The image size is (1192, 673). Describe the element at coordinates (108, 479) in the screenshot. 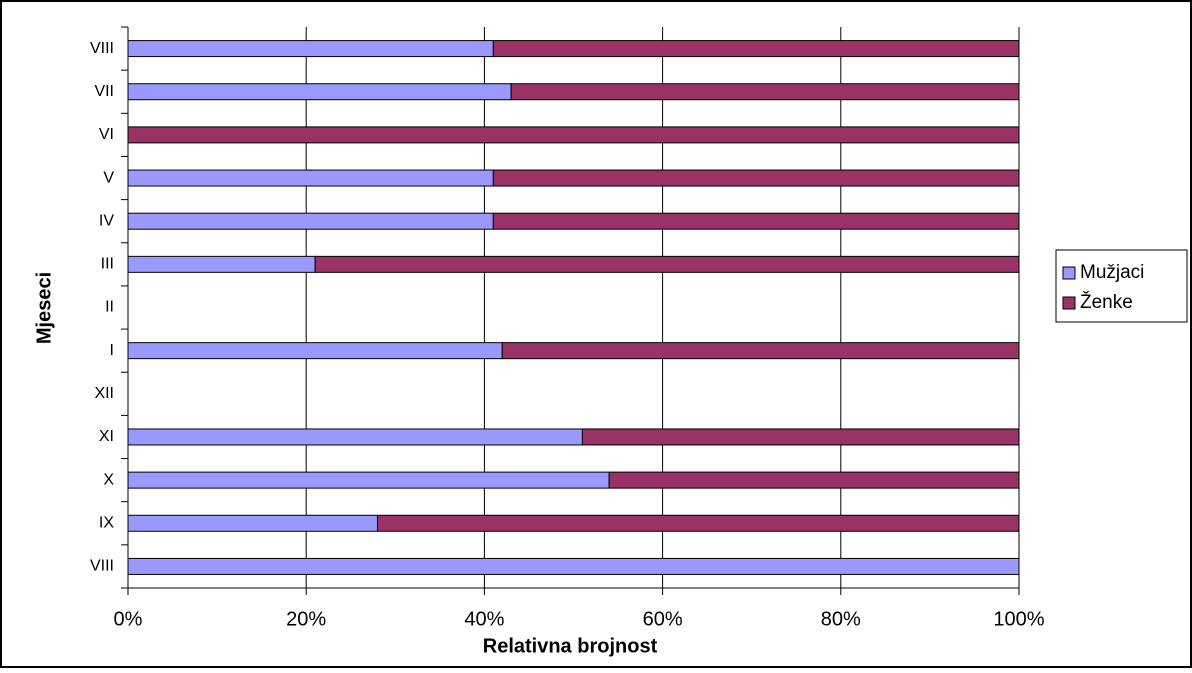

I see `y-tick-label: X` at that location.